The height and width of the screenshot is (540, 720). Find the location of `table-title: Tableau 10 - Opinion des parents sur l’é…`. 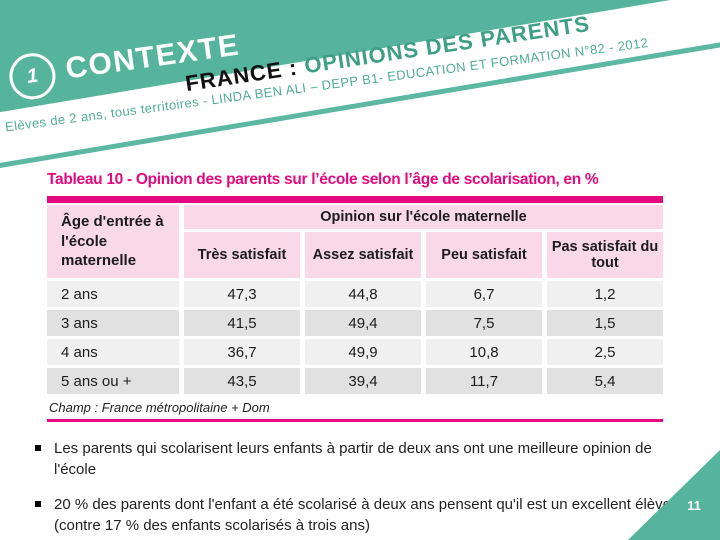

table-title: Tableau 10 - Opinion des parents sur l’é… is located at coordinates (323, 179).